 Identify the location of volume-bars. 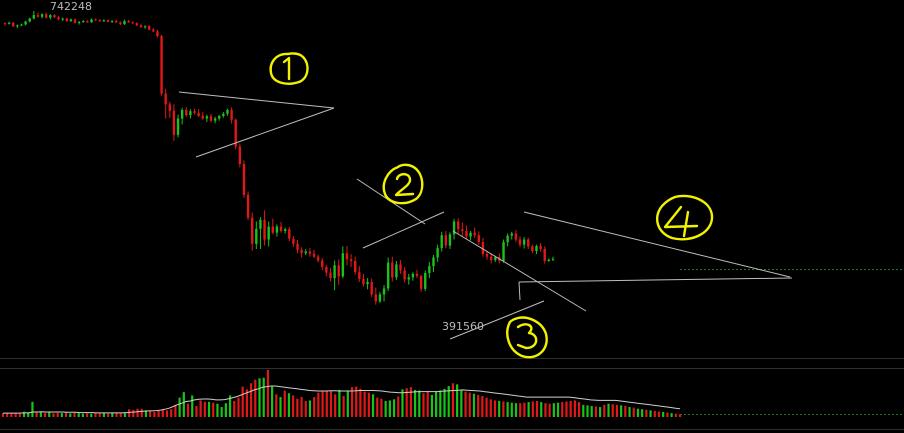
(341, 393).